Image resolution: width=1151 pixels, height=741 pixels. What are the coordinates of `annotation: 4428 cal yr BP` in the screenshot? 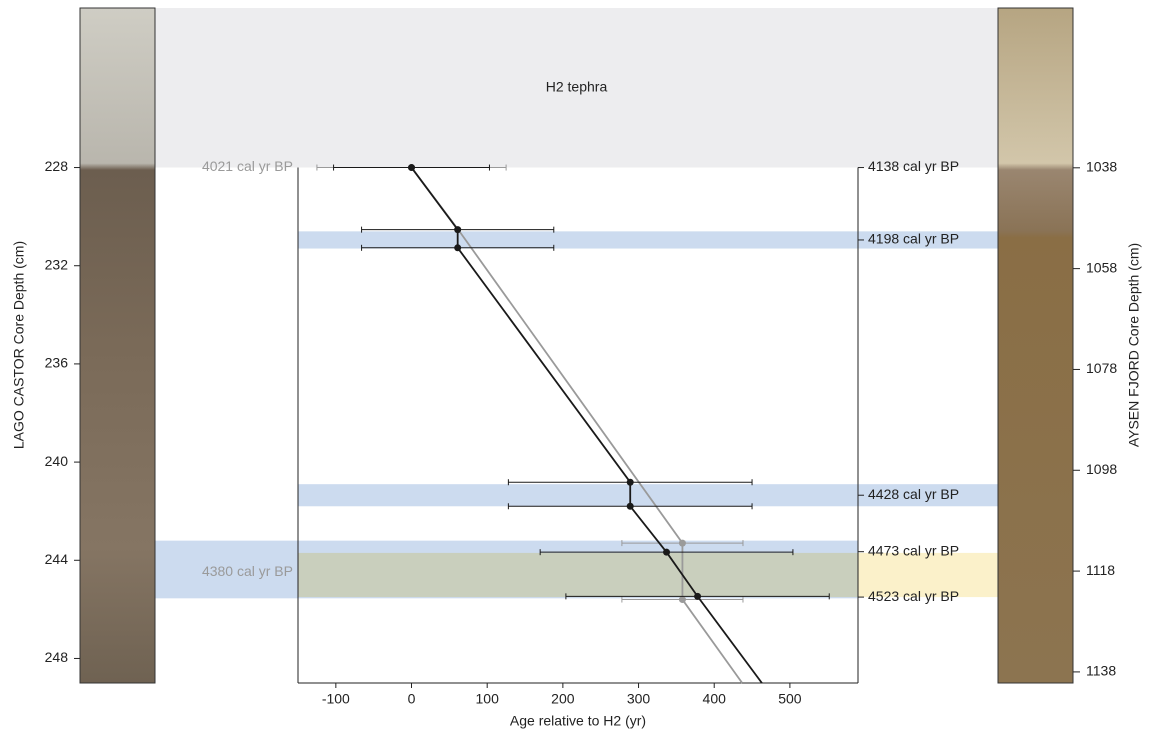 It's located at (913, 494).